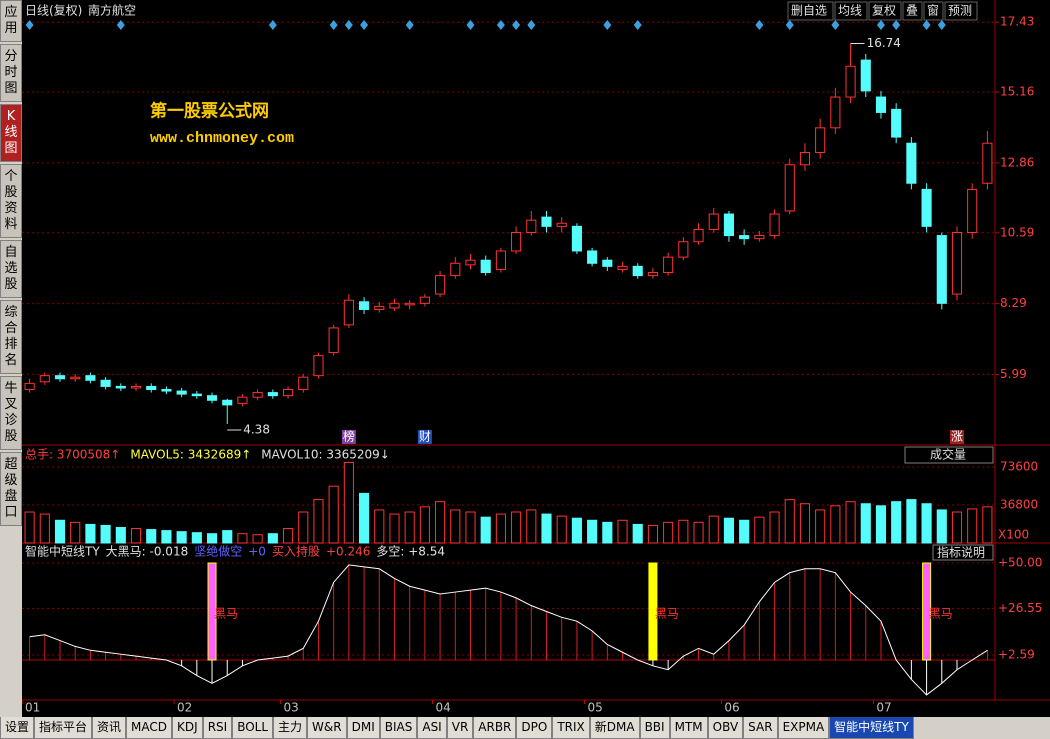 The height and width of the screenshot is (739, 1050). What do you see at coordinates (11, 201) in the screenshot?
I see `sidebar-tab: 个股资料` at bounding box center [11, 201].